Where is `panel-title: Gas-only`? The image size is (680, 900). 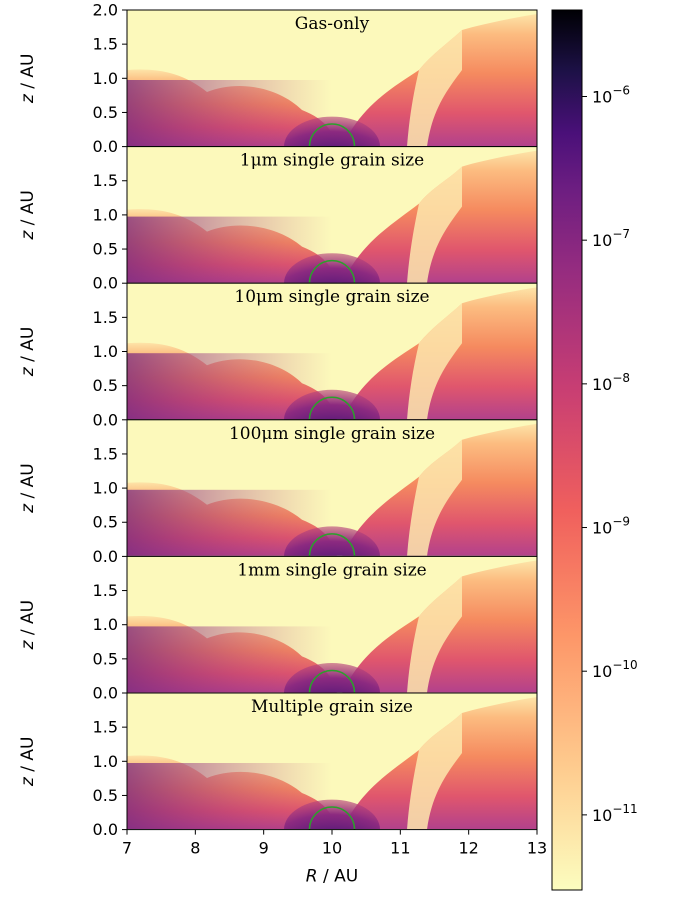
panel-title: Gas-only is located at coordinates (332, 24).